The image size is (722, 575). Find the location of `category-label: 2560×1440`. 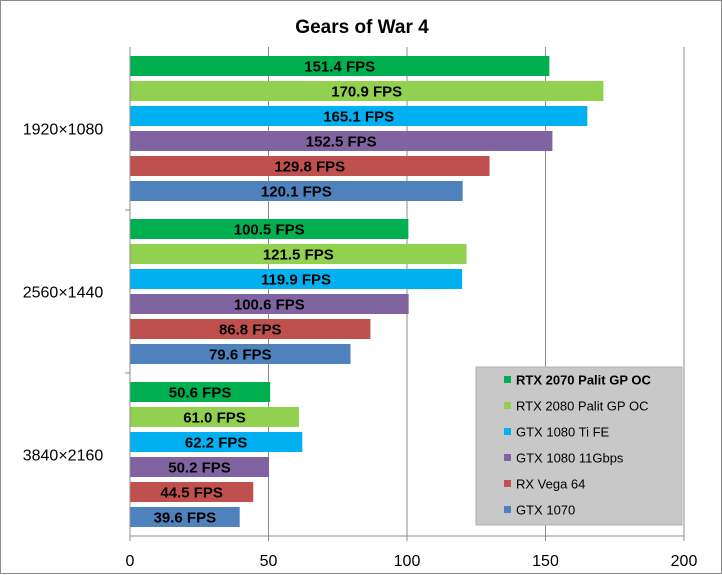

category-label: 2560×1440 is located at coordinates (63, 293).